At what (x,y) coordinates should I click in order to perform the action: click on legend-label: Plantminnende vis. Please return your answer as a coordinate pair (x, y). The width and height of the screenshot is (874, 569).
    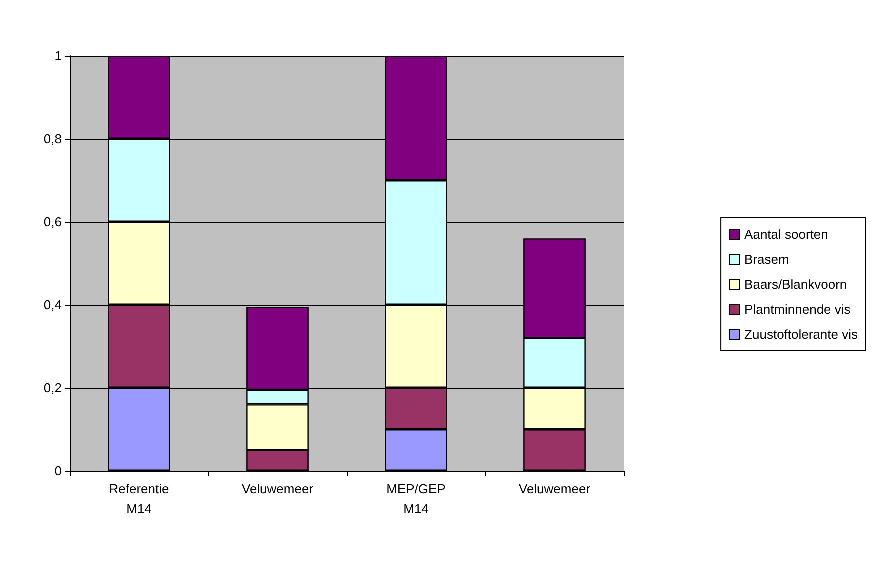
    Looking at the image, I should click on (798, 309).